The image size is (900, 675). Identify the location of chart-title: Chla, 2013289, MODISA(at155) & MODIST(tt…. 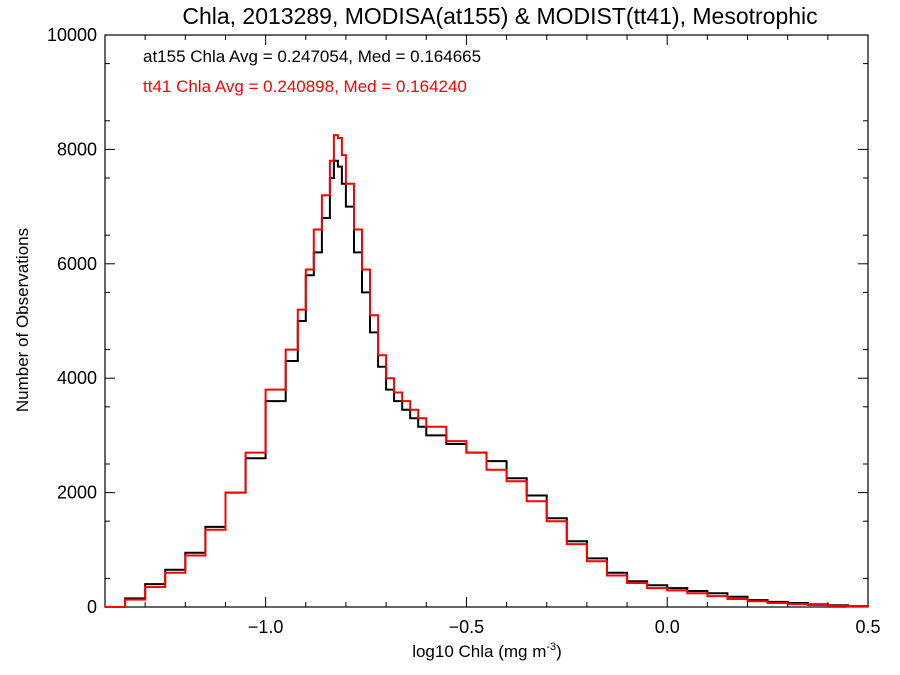
(499, 16).